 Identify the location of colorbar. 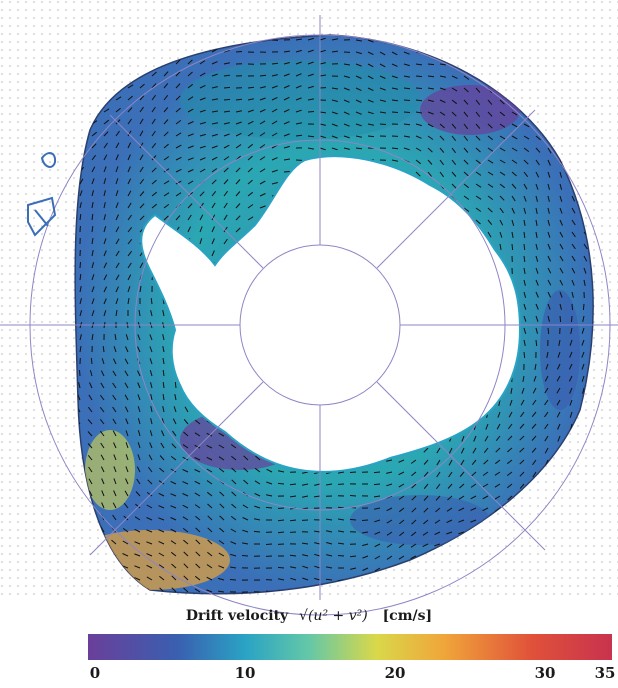
(350, 647).